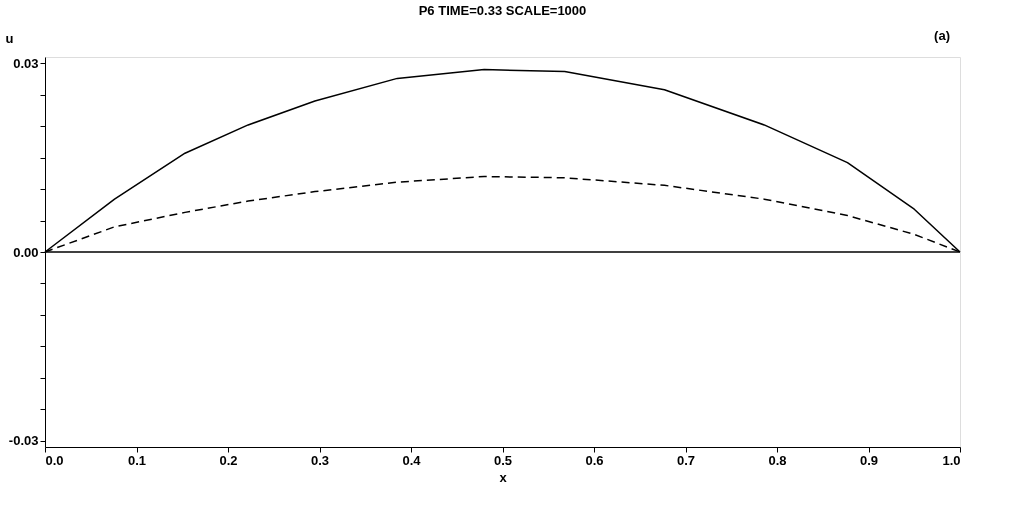  Describe the element at coordinates (951, 460) in the screenshot. I see `x-tick-label: 1.0` at that location.